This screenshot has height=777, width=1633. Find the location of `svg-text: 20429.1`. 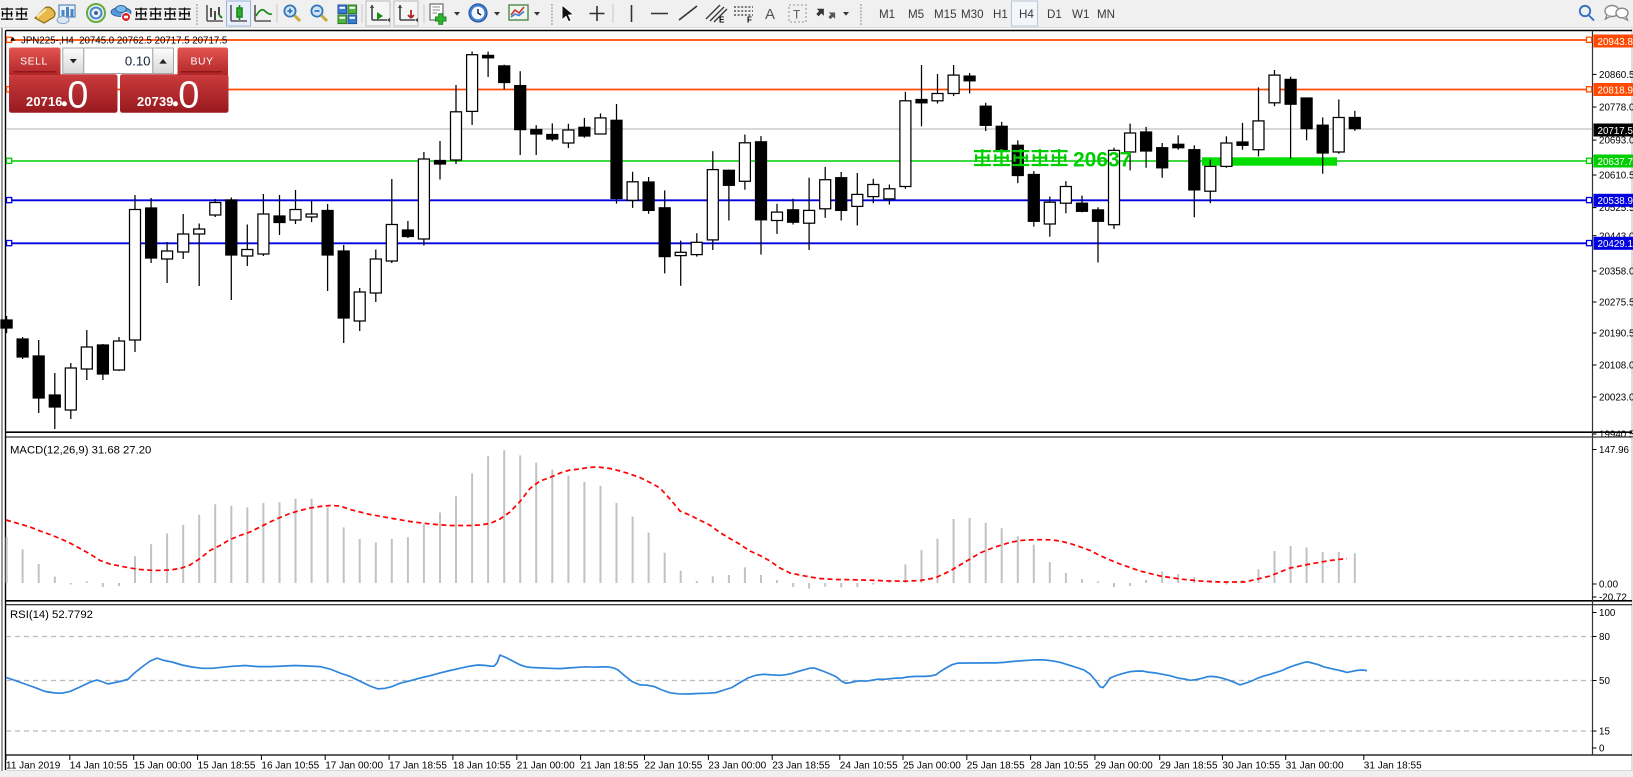

svg-text: 20429.1 is located at coordinates (1615, 244).